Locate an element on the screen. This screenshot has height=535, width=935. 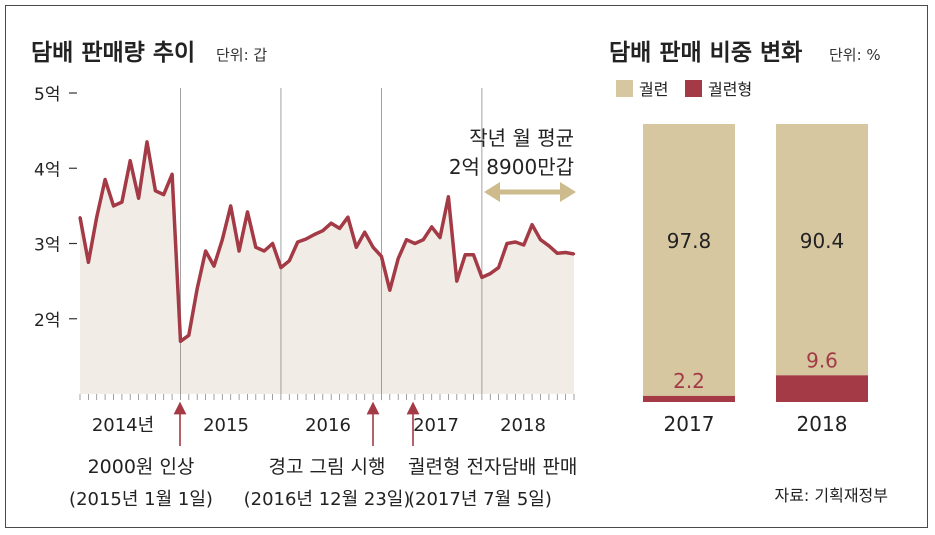
line-chart-title: 담배 판매량 추이 is located at coordinates (113, 53).